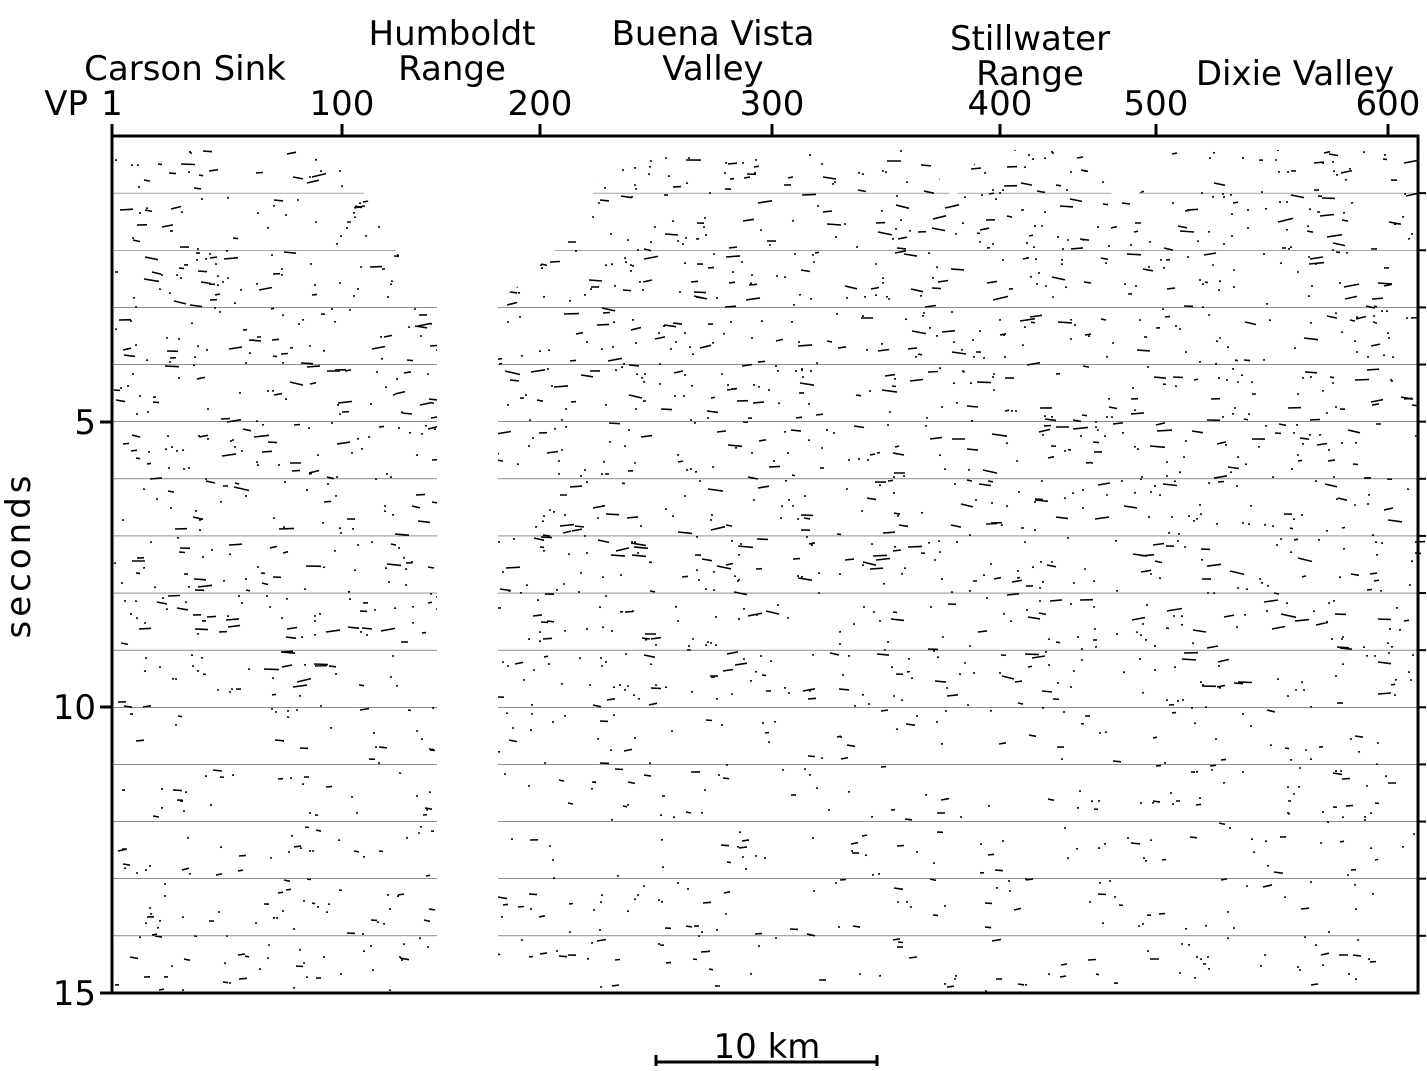  What do you see at coordinates (19, 555) in the screenshot?
I see `y-axis-label: seconds` at bounding box center [19, 555].